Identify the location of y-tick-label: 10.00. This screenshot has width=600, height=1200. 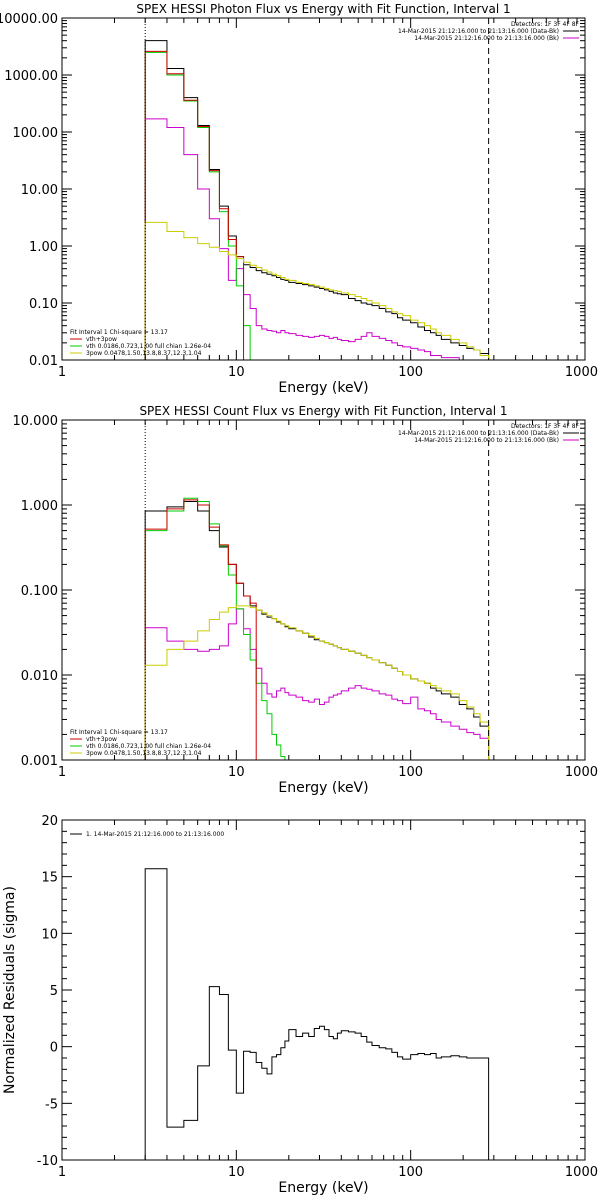
(39, 190).